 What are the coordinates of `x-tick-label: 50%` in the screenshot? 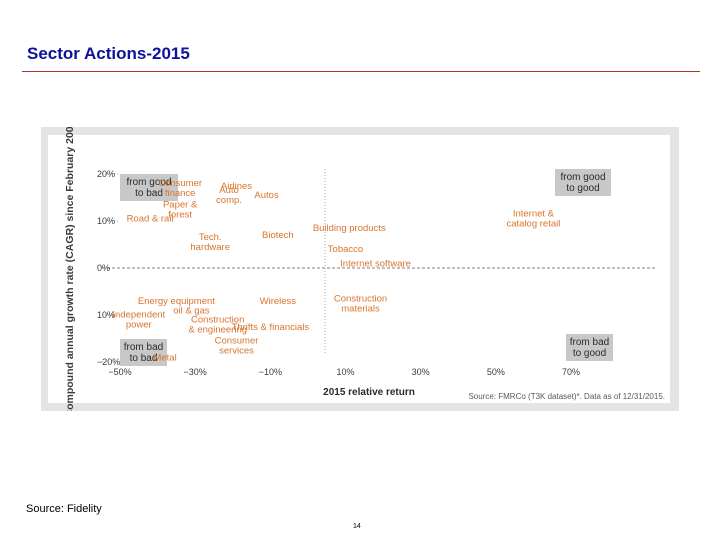 It's located at (496, 372).